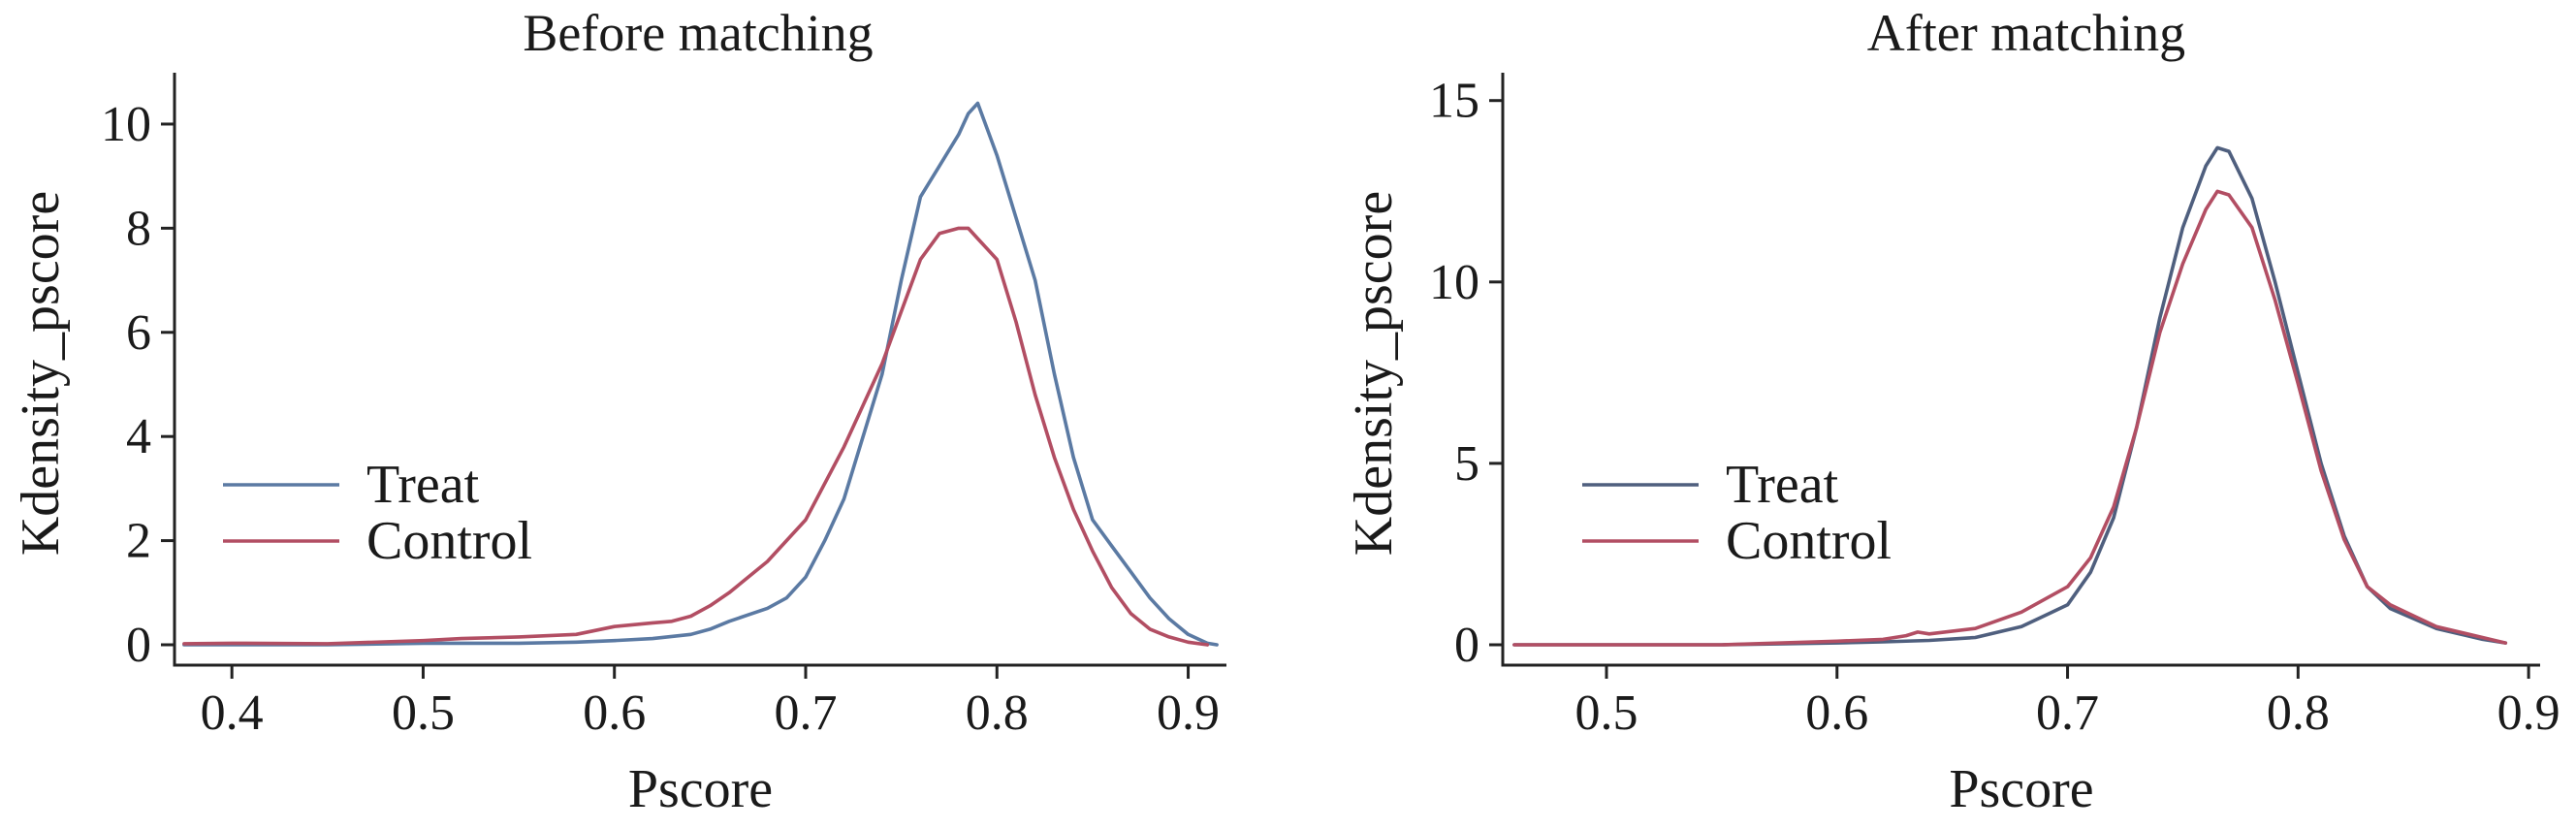 This screenshot has width=2576, height=829. What do you see at coordinates (138, 228) in the screenshot?
I see `y-tick-label: 8` at bounding box center [138, 228].